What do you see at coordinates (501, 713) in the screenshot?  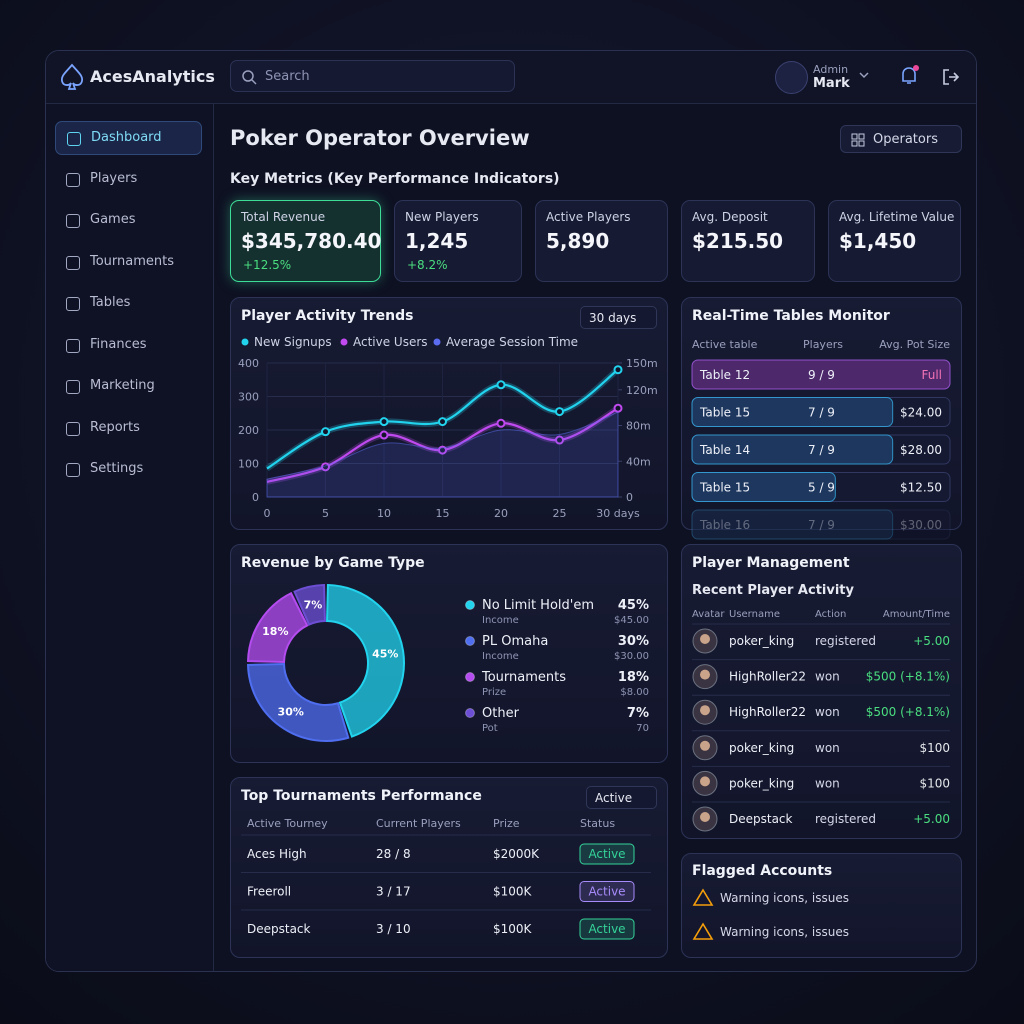 I see `legend-name: Other` at bounding box center [501, 713].